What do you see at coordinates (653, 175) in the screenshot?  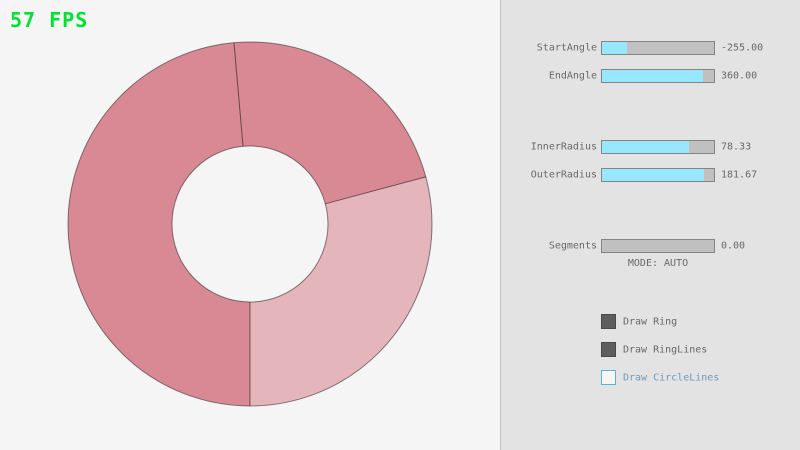 I see `outerradius-slider-fill` at bounding box center [653, 175].